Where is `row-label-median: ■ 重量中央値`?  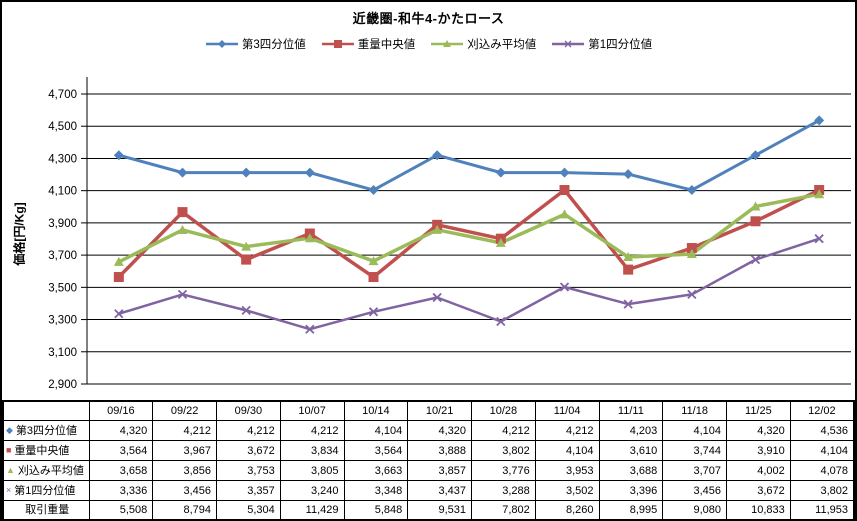 row-label-median: ■ 重量中央値 is located at coordinates (46, 450).